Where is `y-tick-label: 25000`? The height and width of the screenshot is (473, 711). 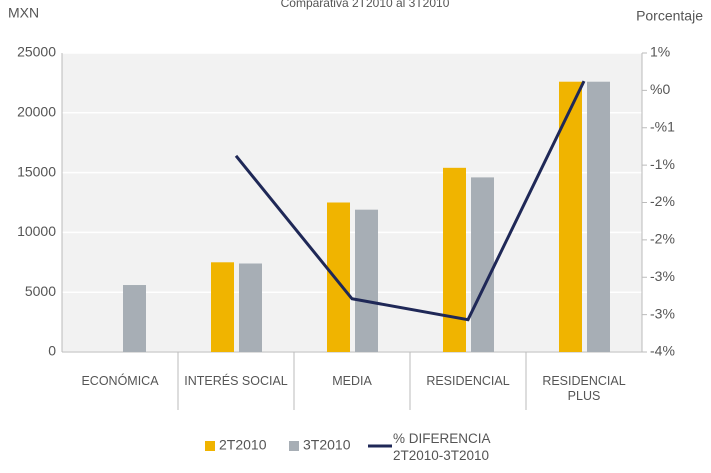 y-tick-label: 25000 is located at coordinates (36, 52).